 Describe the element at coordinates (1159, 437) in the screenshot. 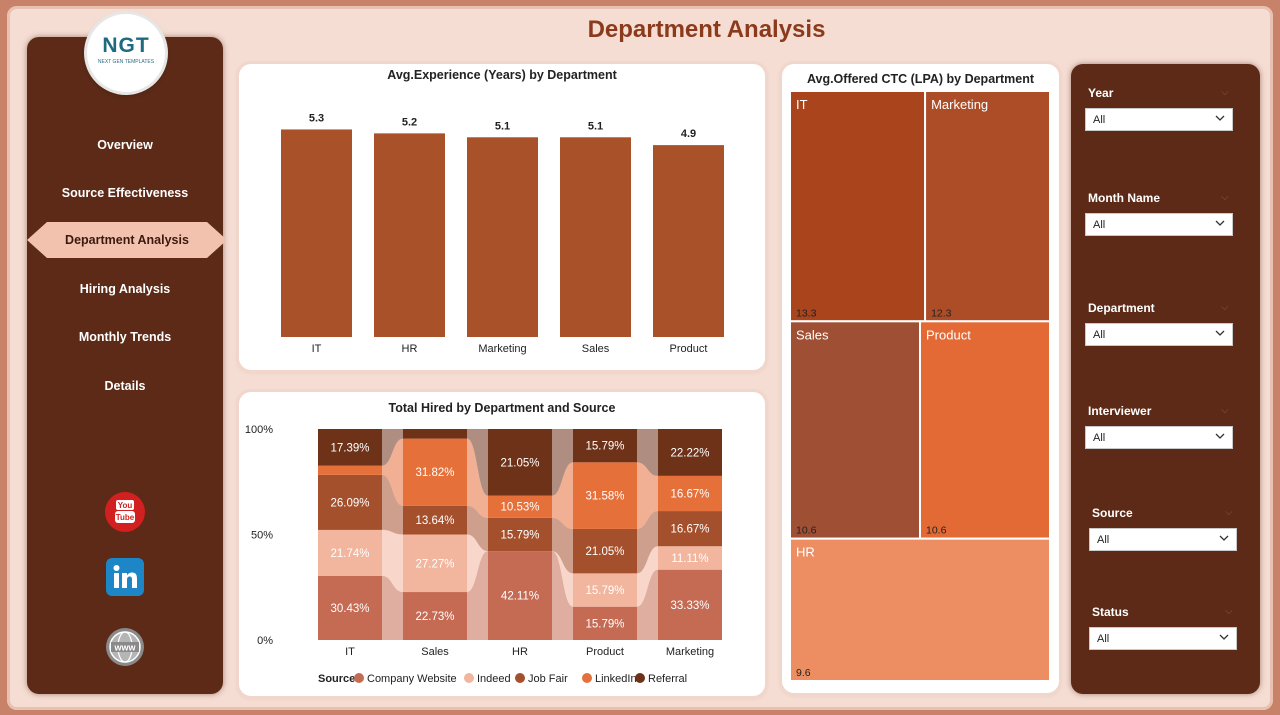

I see `filter-select-interviewer: All` at that location.